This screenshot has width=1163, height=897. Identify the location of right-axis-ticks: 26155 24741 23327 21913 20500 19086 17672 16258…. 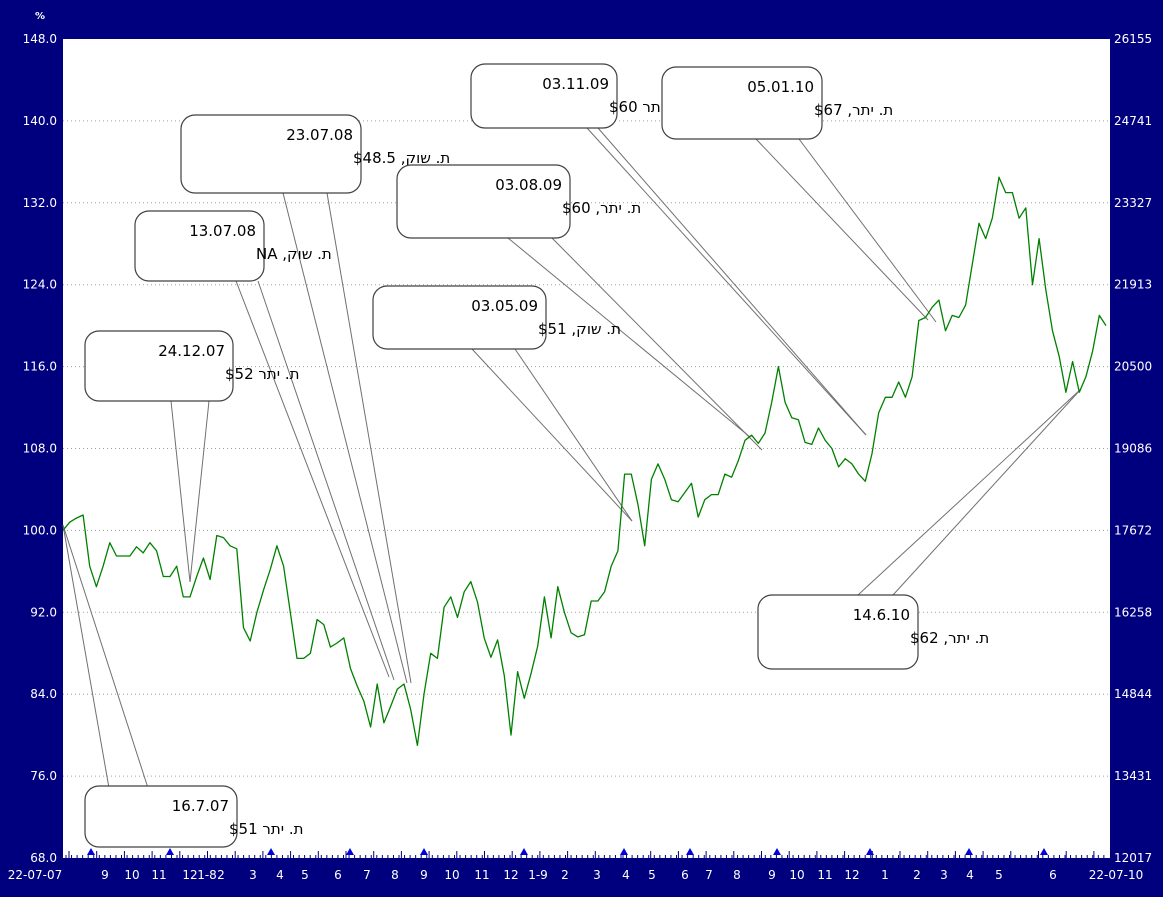
(1133, 448).